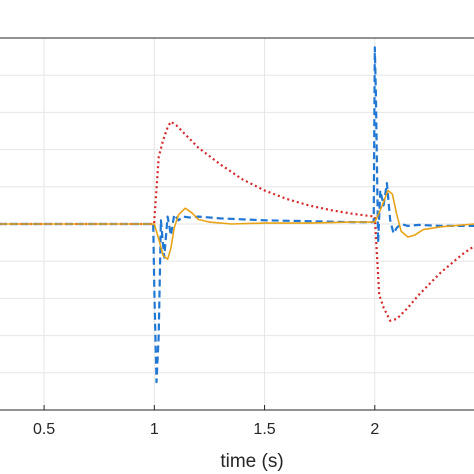 This screenshot has height=474, width=474. What do you see at coordinates (206, 421) in the screenshot?
I see `x-ticks: 0.5 1 1.5 2` at bounding box center [206, 421].